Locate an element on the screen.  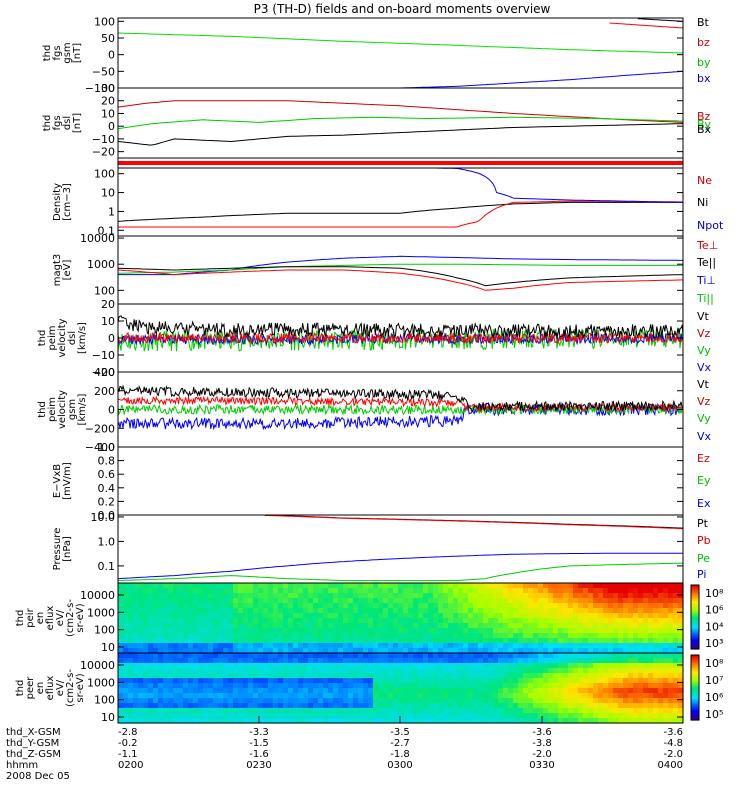
ylabel-line: peim is located at coordinates (52, 337).